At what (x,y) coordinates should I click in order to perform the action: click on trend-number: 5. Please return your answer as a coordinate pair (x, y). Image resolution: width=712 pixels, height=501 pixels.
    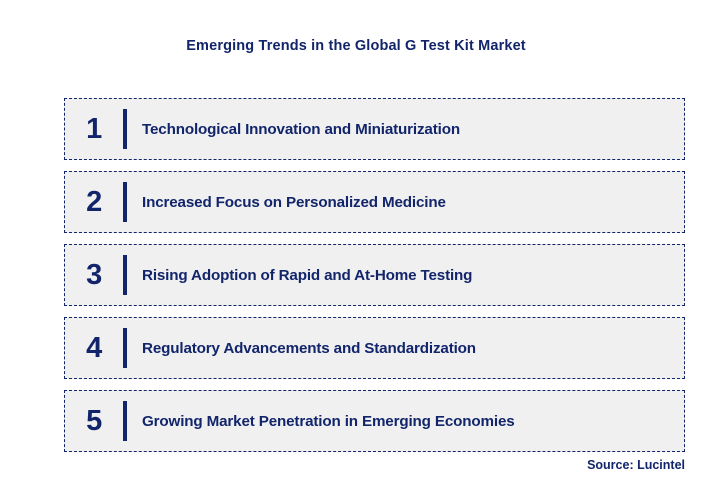
    Looking at the image, I should click on (94, 420).